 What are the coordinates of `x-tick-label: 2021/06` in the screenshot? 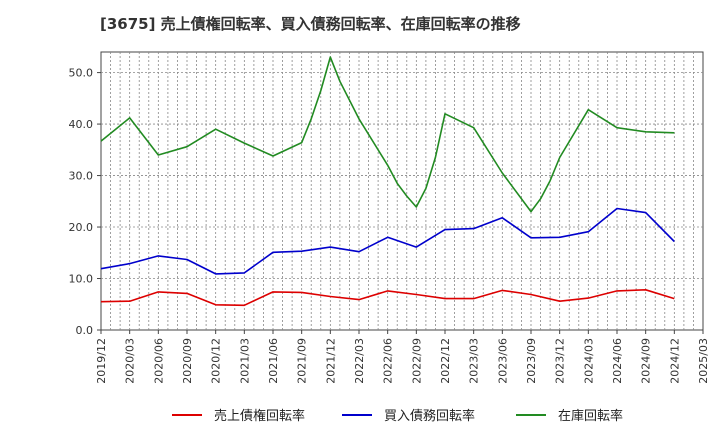 It's located at (273, 361).